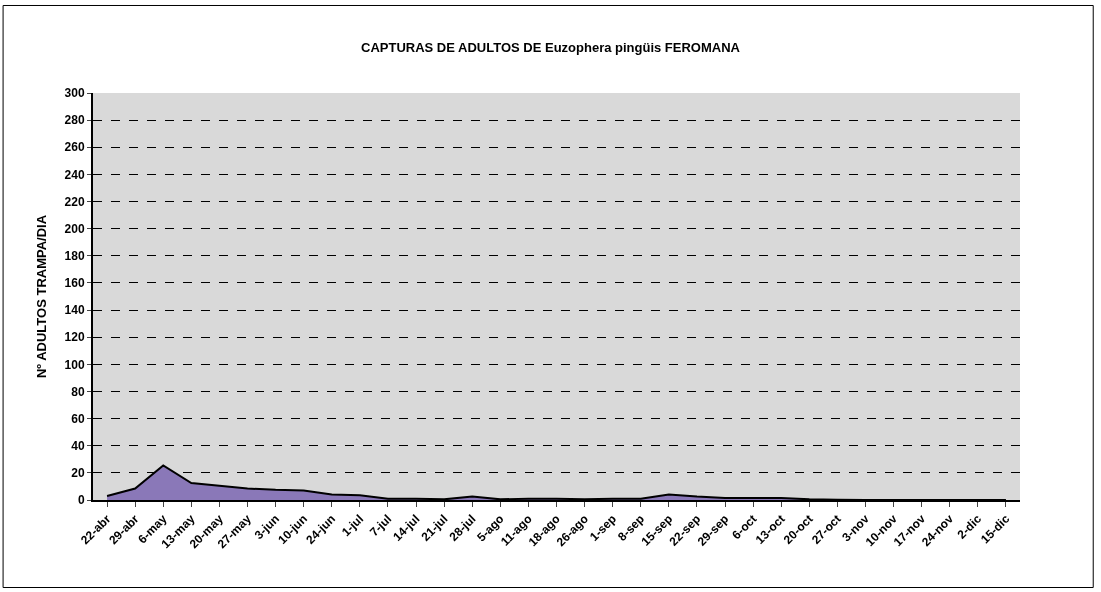 Image resolution: width=1101 pixels, height=592 pixels. Describe the element at coordinates (74, 228) in the screenshot. I see `y-tick-label: 200` at that location.